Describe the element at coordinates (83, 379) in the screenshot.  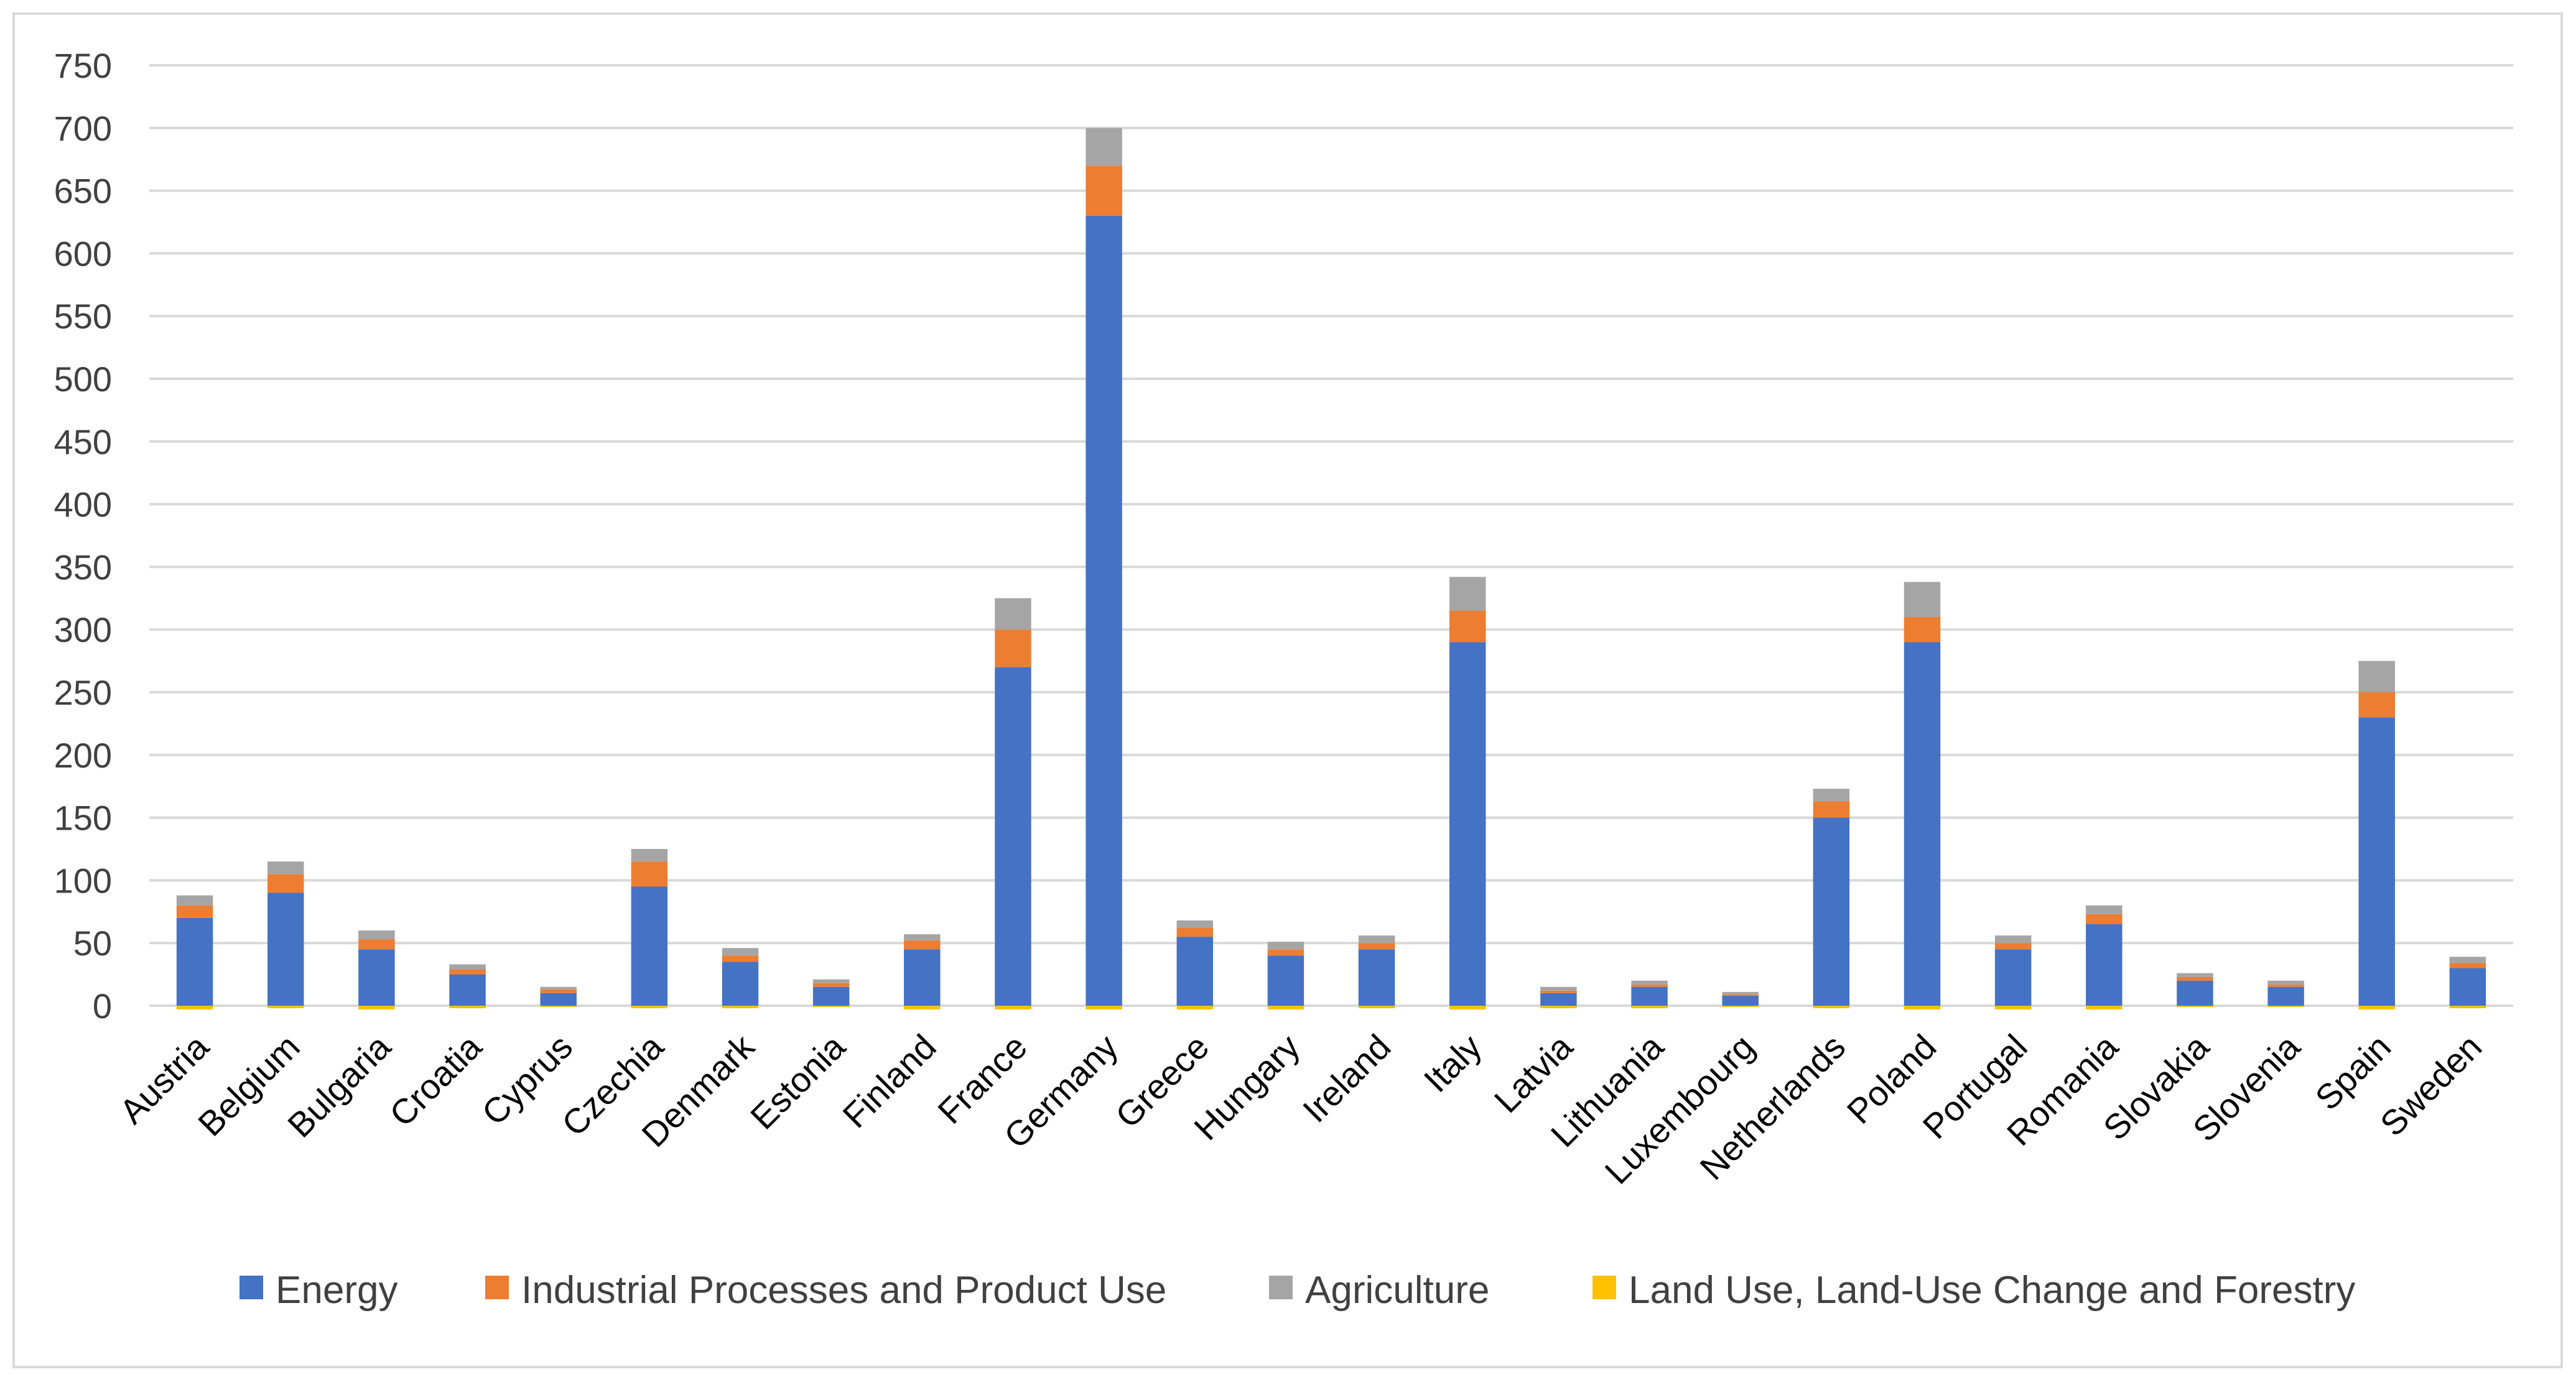
I see `y-tick-label: 500` at that location.